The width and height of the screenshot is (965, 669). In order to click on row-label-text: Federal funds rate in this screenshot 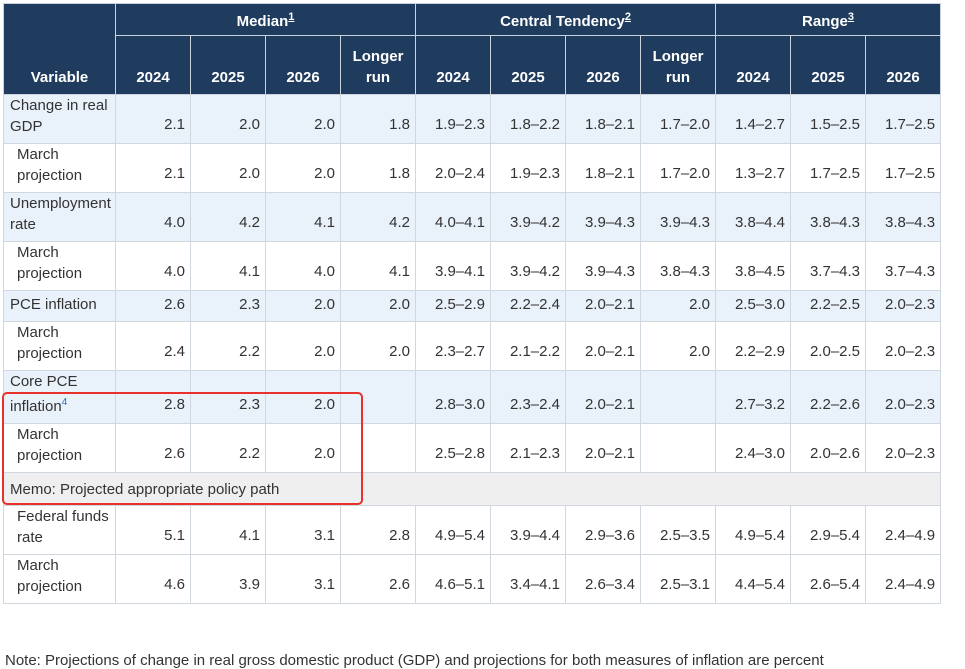, I will do `click(63, 527)`.